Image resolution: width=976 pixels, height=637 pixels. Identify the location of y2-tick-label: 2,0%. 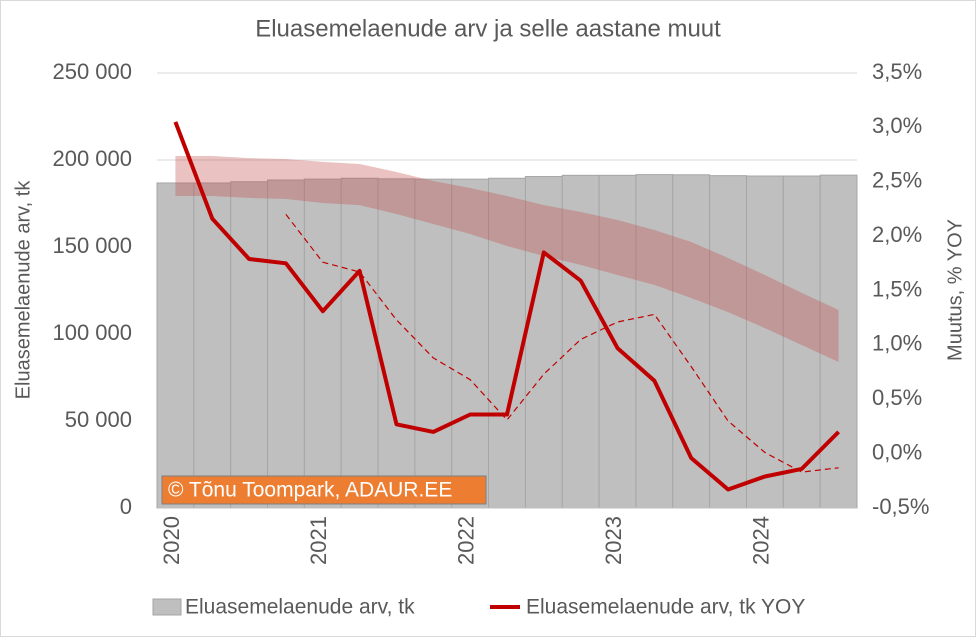
(897, 234).